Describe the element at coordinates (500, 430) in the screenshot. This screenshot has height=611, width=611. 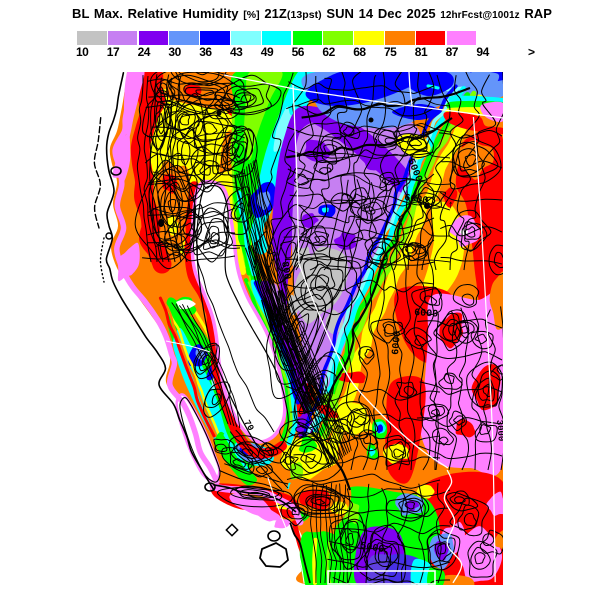
I see `svg-text: 3000` at that location.